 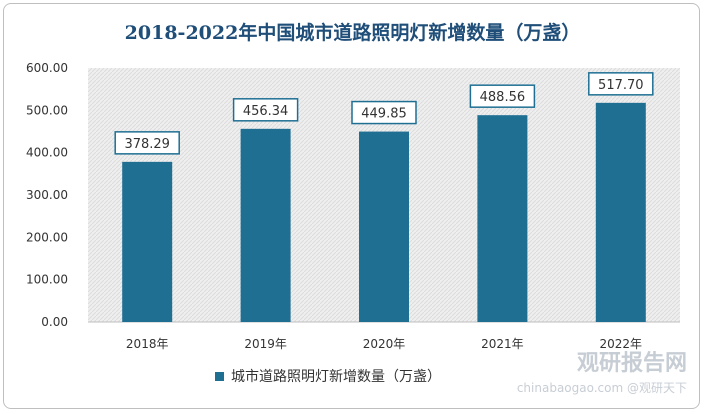 I want to click on data-label: 456.34, so click(x=266, y=111).